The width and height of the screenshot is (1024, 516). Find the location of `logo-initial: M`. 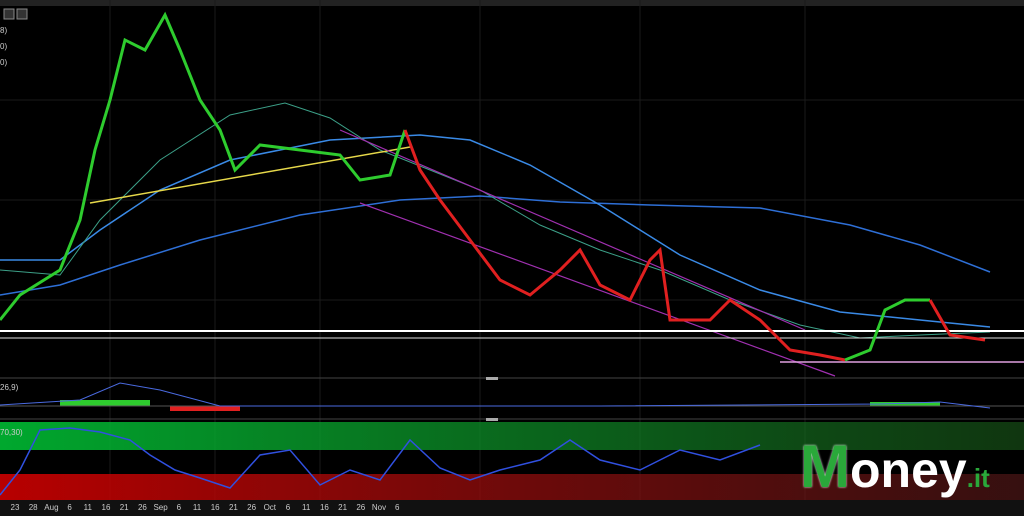

logo-initial: M is located at coordinates (825, 466).